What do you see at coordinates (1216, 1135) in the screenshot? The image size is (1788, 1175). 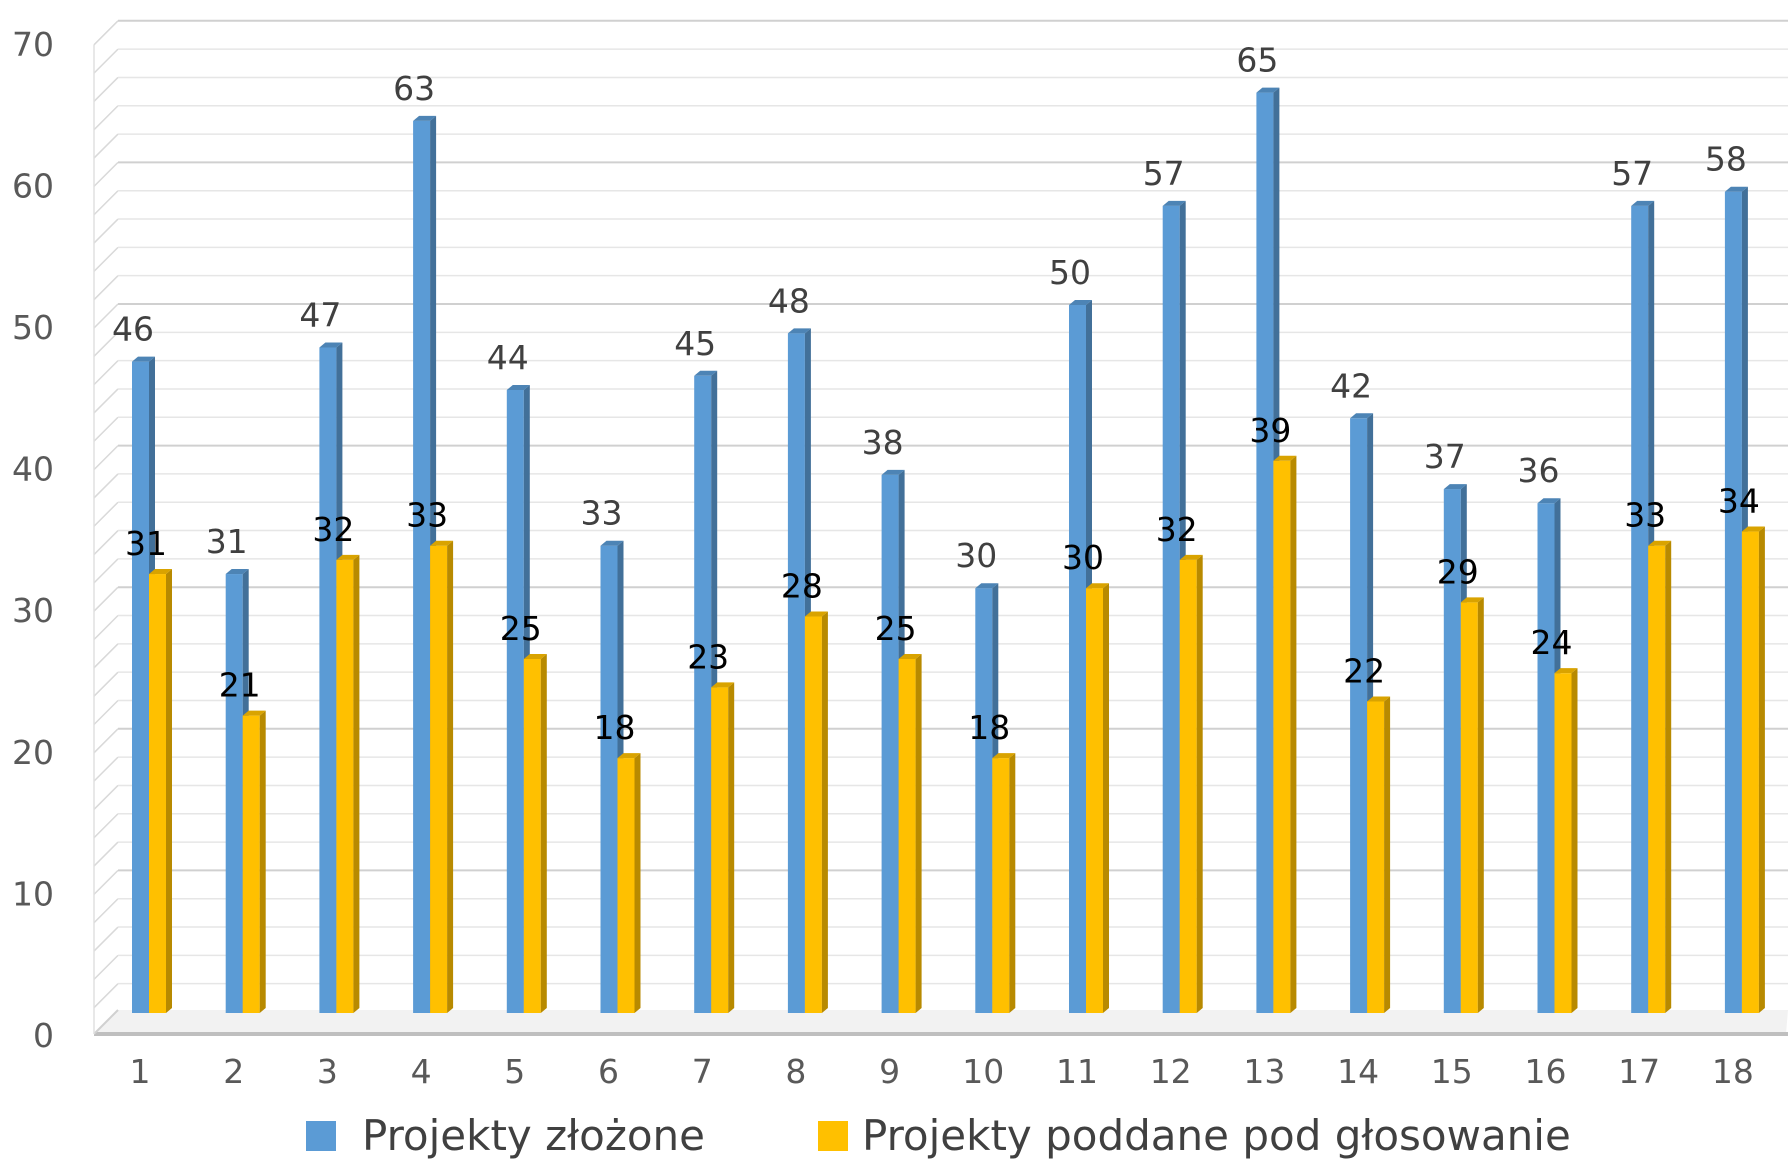 I see `legend-label-gold: Projekty poddane pod głosowanie` at bounding box center [1216, 1135].